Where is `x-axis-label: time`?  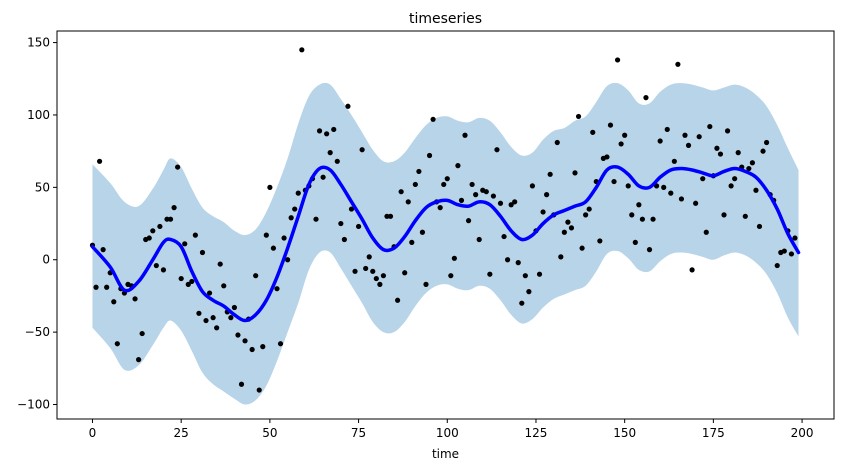
x-axis-label: time is located at coordinates (445, 454).